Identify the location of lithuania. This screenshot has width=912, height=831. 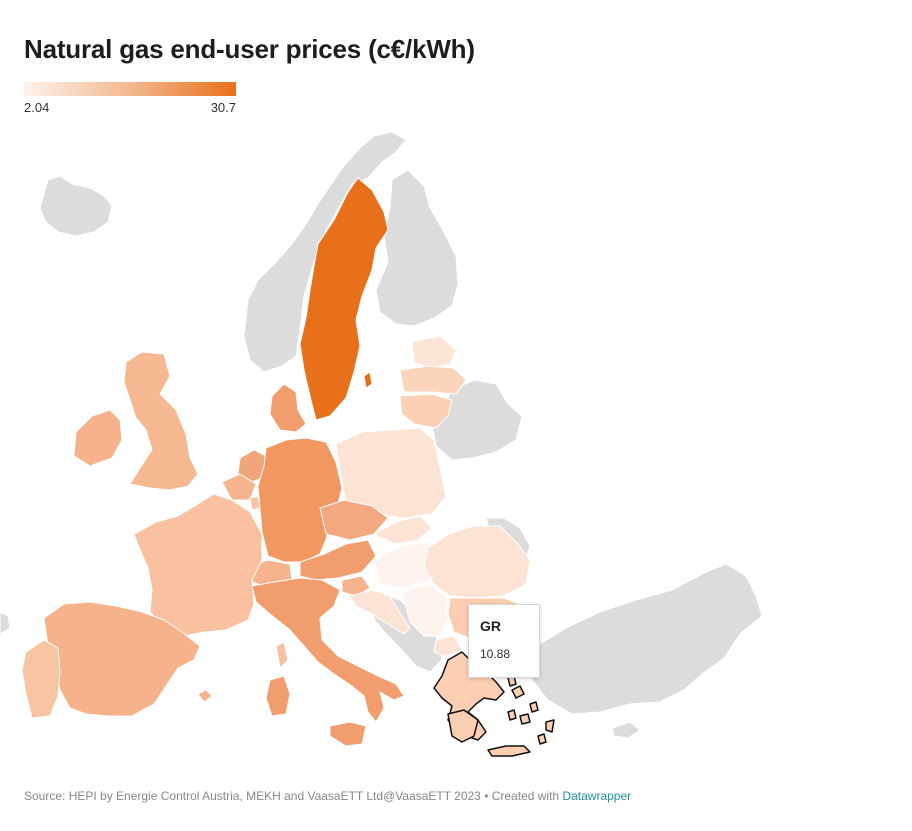
(426, 411).